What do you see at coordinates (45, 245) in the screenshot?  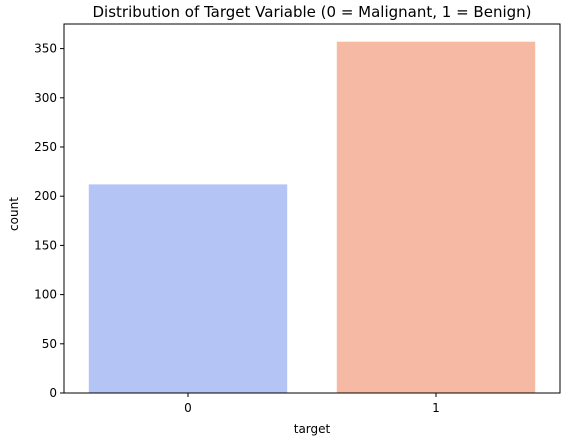 I see `y-tick-label-150: 150` at bounding box center [45, 245].